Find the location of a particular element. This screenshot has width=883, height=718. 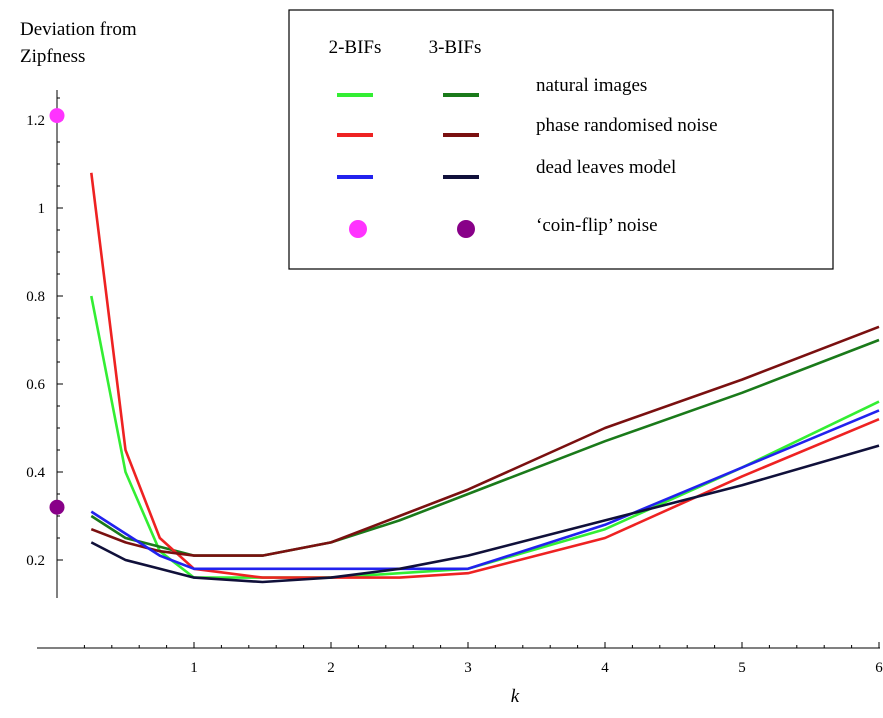

x-tick-label-4: 4 is located at coordinates (605, 668).